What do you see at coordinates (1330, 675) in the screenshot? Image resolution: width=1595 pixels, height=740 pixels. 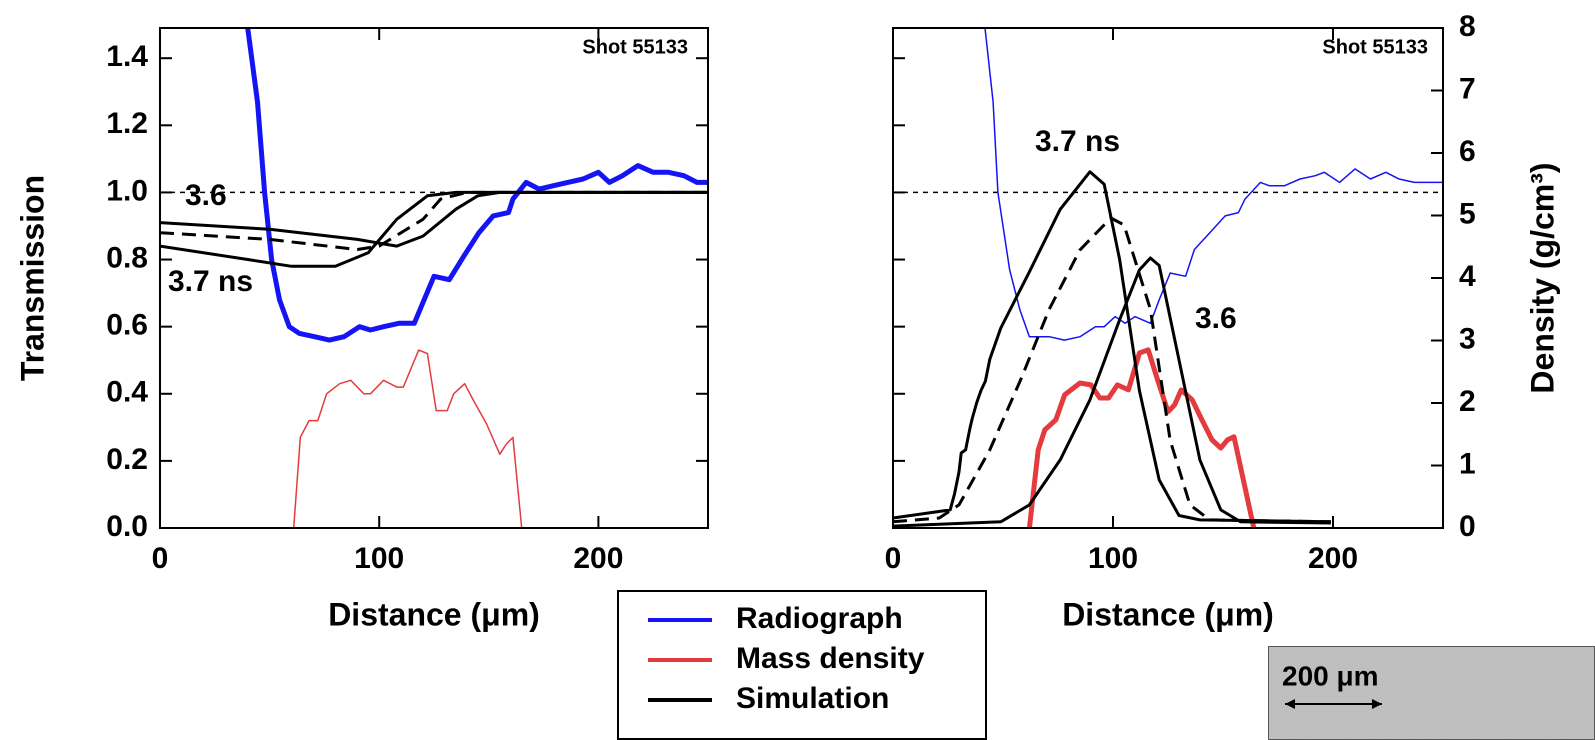 I see `inset-label: 200 μm` at bounding box center [1330, 675].